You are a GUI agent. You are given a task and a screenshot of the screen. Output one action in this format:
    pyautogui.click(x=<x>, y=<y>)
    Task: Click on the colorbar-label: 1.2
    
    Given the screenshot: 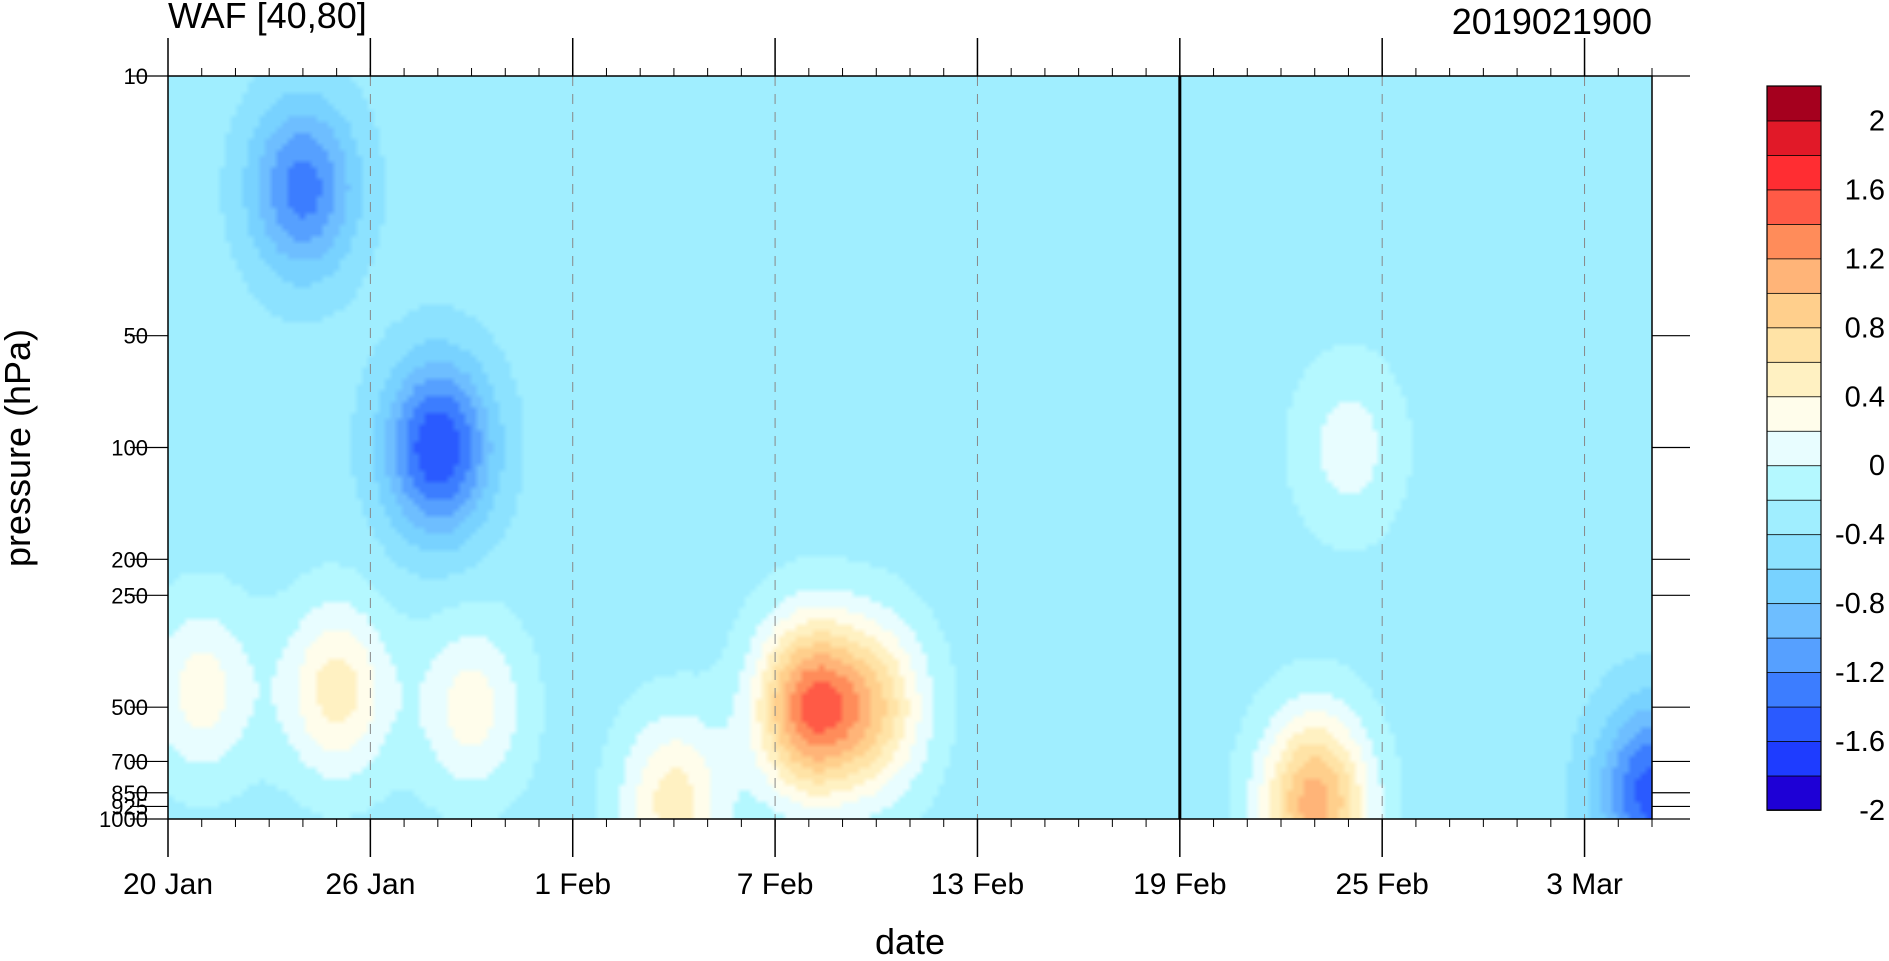 What is the action you would take?
    pyautogui.click(x=1865, y=259)
    